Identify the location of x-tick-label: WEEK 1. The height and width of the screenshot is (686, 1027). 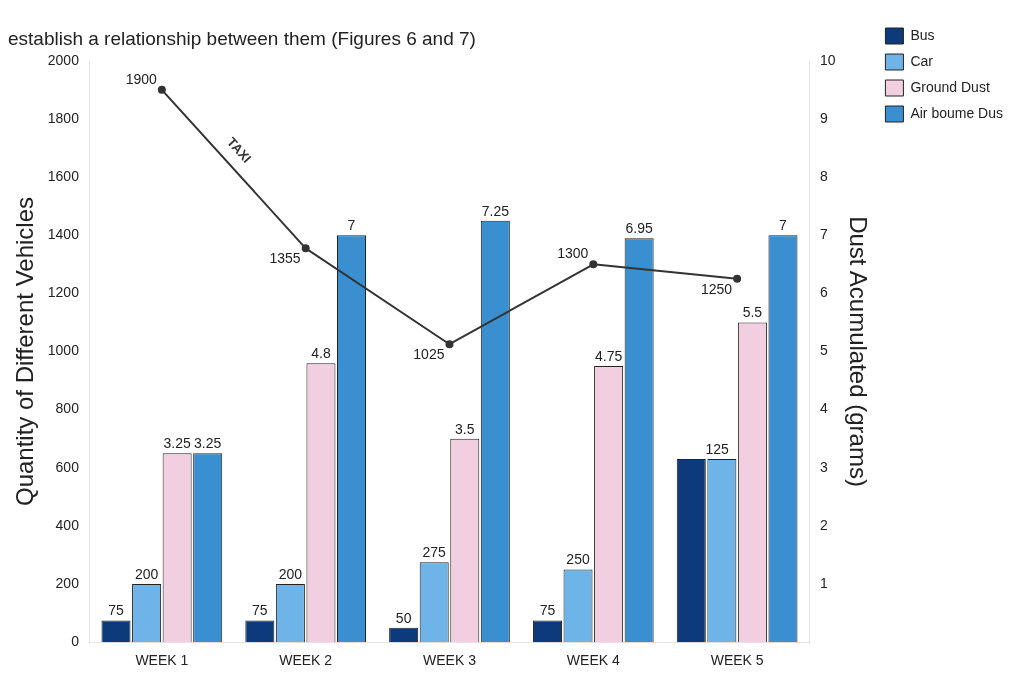
(162, 660).